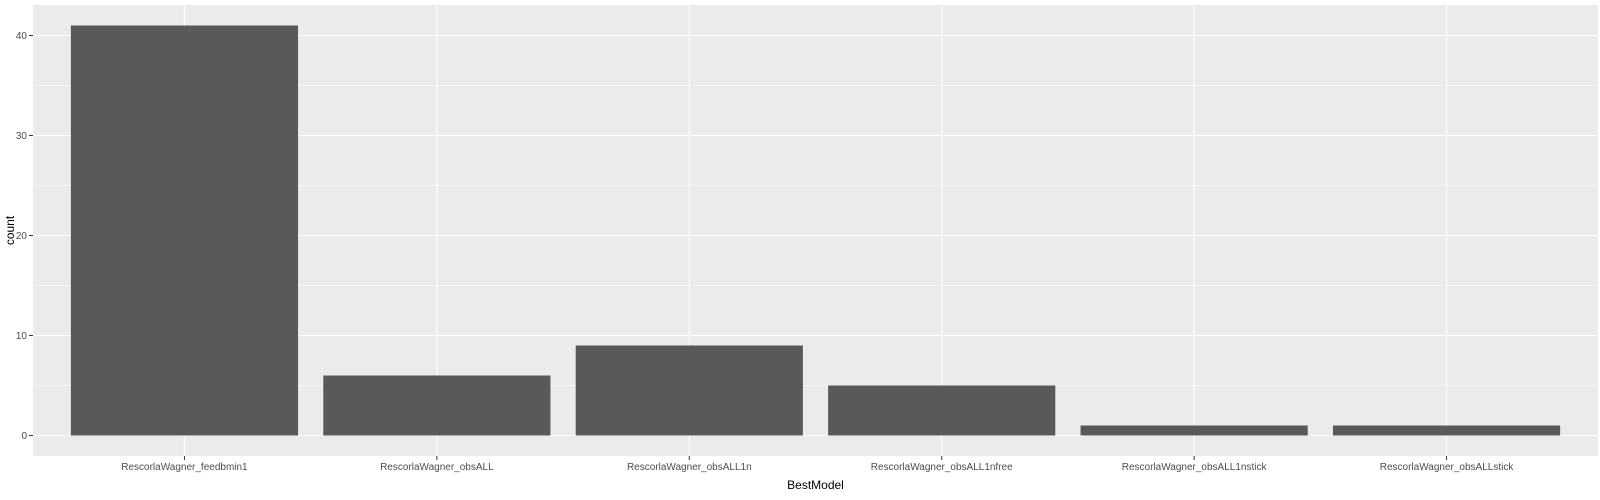 The width and height of the screenshot is (1600, 500). Describe the element at coordinates (1195, 467) in the screenshot. I see `x-tick-label: RescorlaWagner_obsALL1nstick` at that location.